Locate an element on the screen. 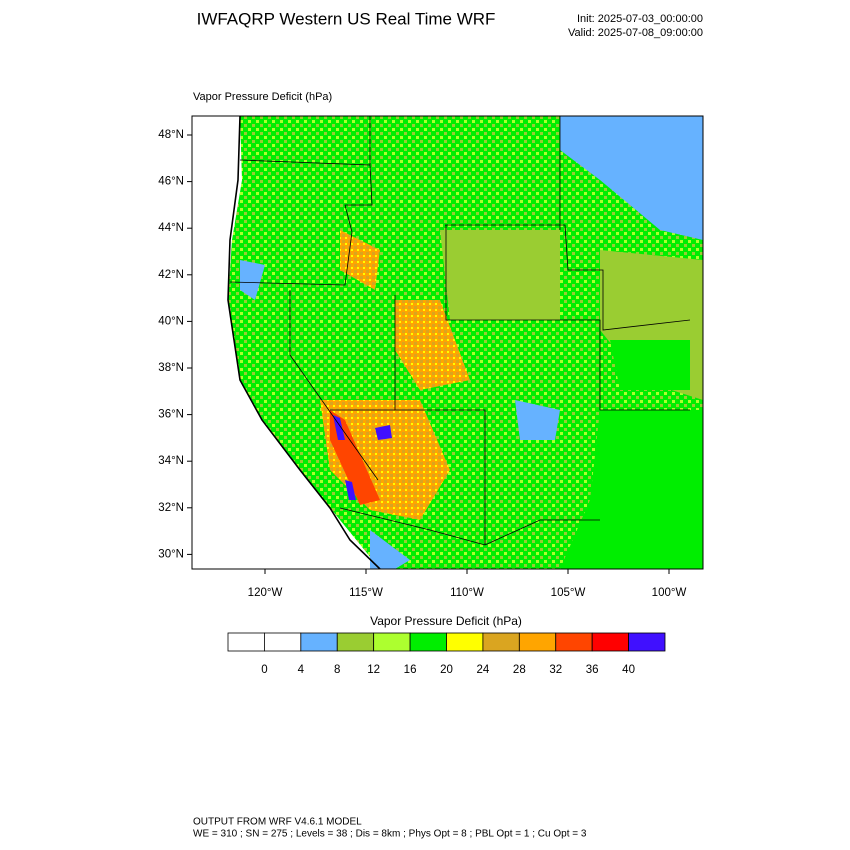 The width and height of the screenshot is (850, 850). lat-tick-label: 32°N is located at coordinates (171, 508).